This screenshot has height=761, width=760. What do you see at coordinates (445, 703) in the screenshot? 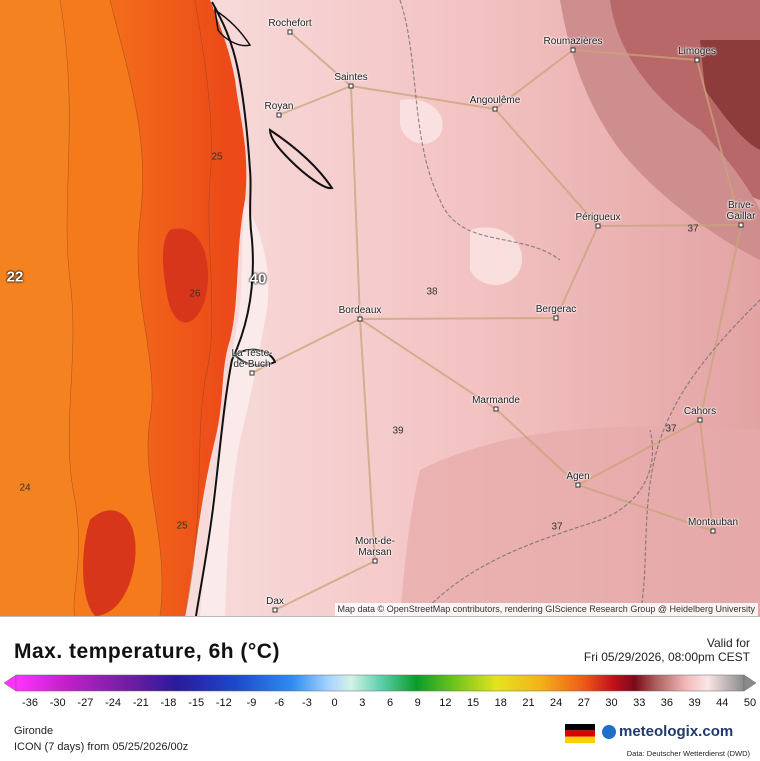
I see `scale-tick-label: 12` at bounding box center [445, 703].